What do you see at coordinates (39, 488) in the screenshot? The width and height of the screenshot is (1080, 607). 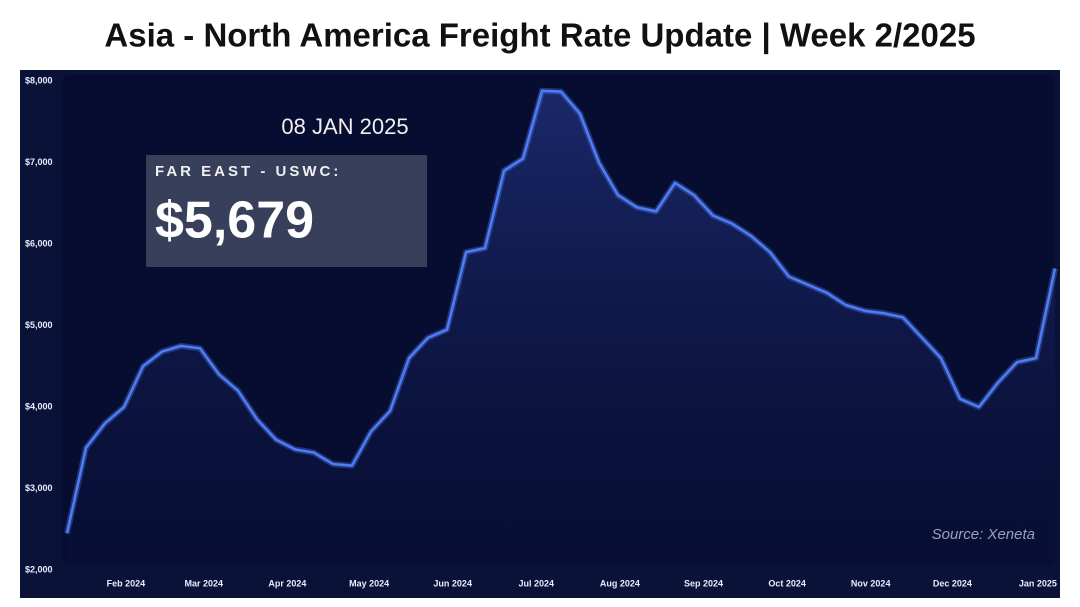 I see `y-tick-label: $3,000` at bounding box center [39, 488].